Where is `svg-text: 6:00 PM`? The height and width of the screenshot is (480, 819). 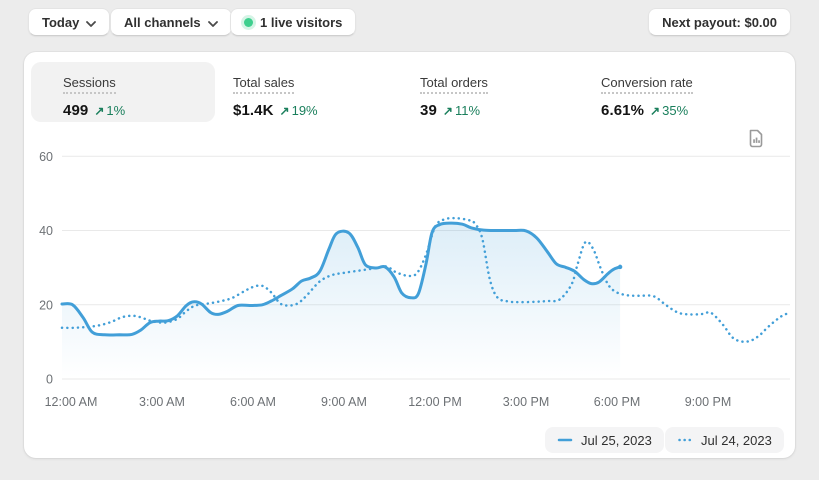 svg-text: 6:00 PM is located at coordinates (617, 402).